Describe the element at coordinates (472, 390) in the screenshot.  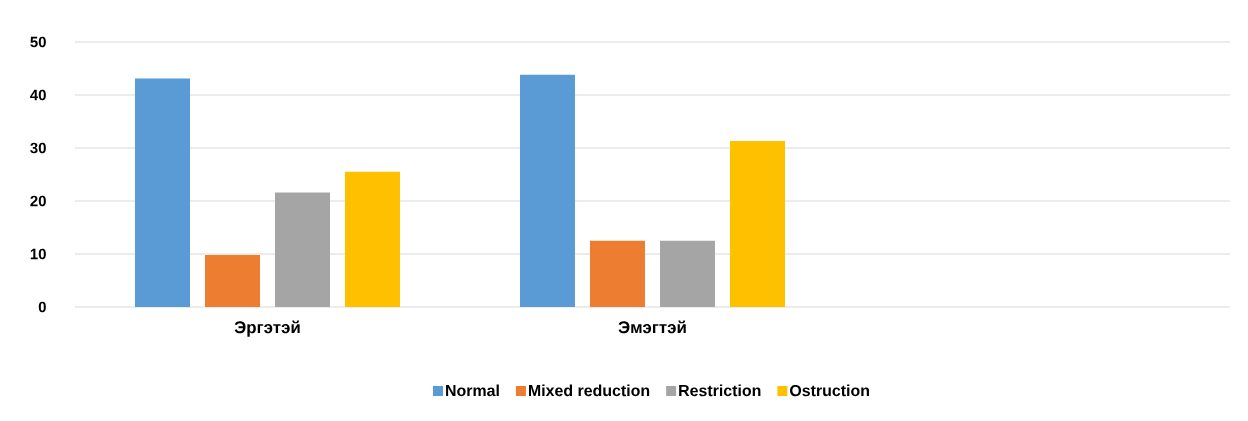
I see `legend-label: Normal` at that location.